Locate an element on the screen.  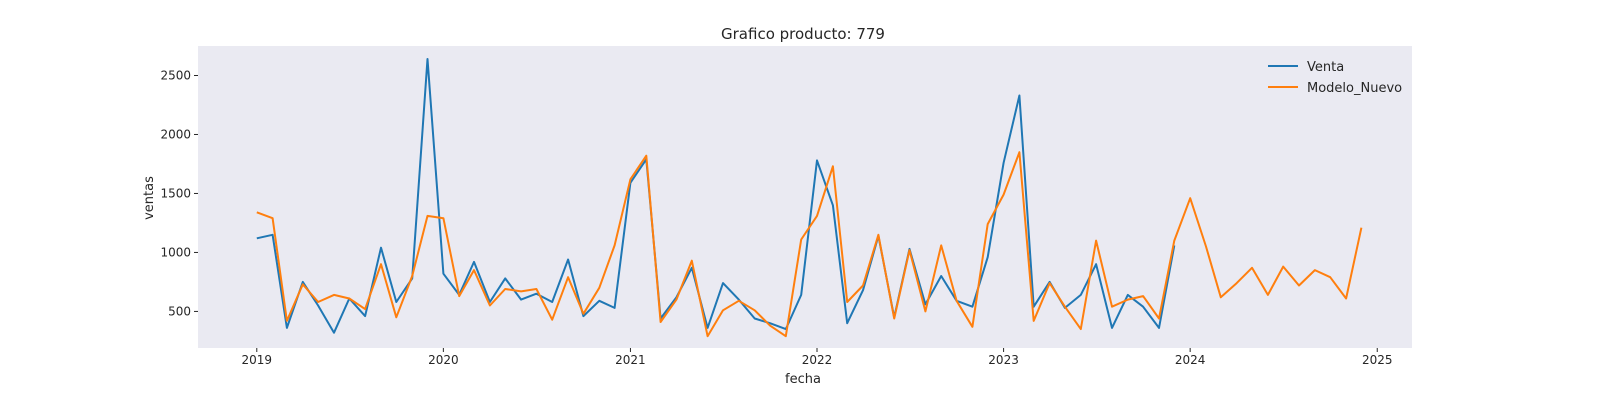
y-tick-label: 500 is located at coordinates (179, 311).